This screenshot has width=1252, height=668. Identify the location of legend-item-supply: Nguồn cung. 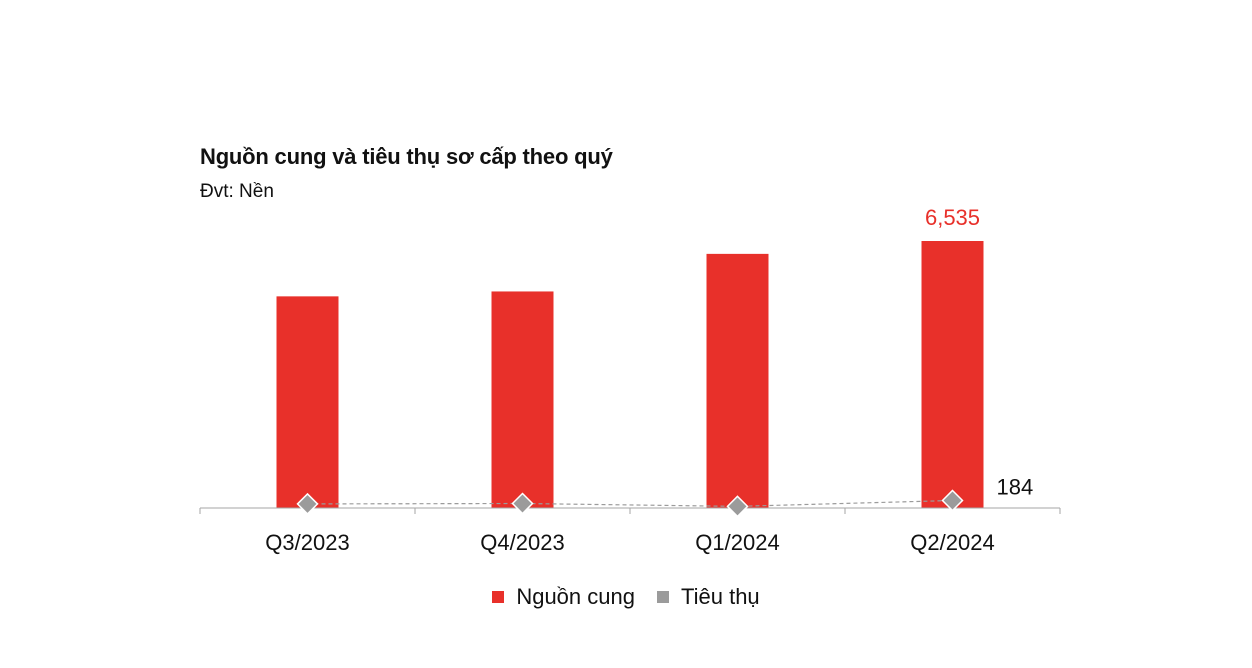
(563, 597).